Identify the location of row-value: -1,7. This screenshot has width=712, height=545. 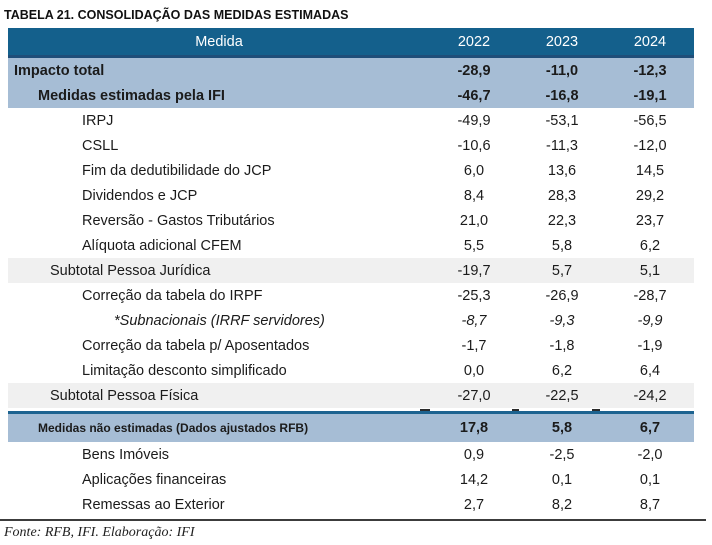
(474, 345).